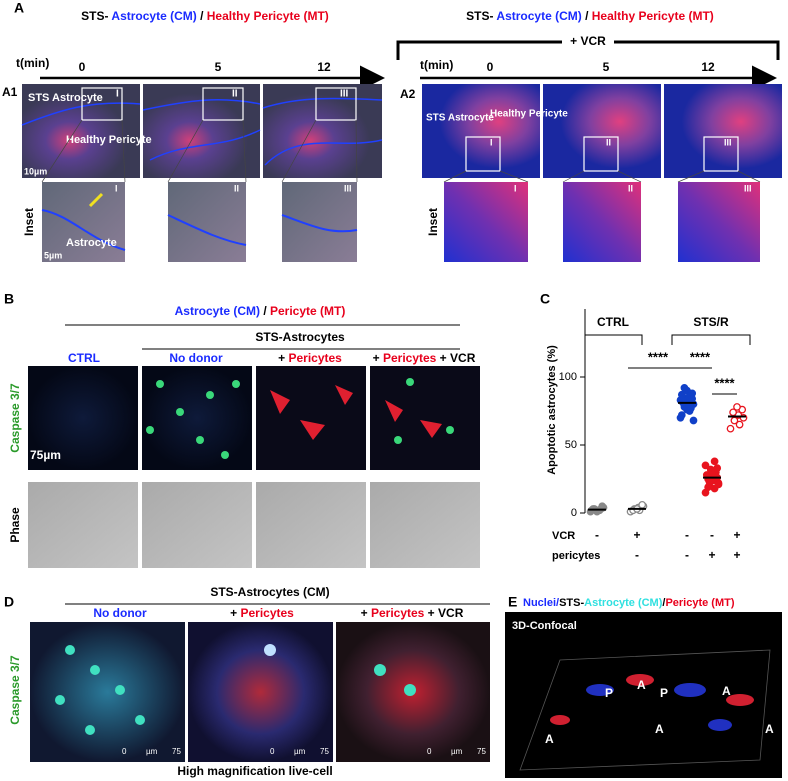 The width and height of the screenshot is (788, 781). Describe the element at coordinates (83, 525) in the screenshot. I see `phase-image` at that location.